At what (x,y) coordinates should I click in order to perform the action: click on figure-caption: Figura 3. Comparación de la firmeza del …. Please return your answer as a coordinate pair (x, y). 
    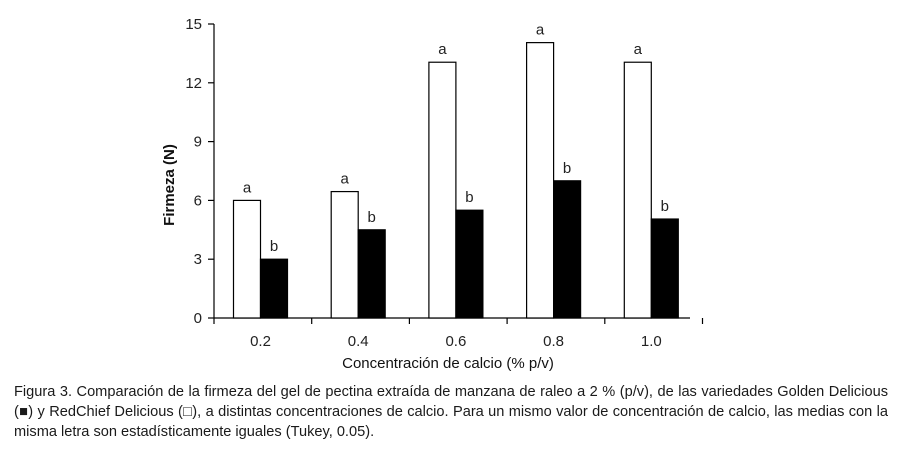
    Looking at the image, I should click on (451, 412).